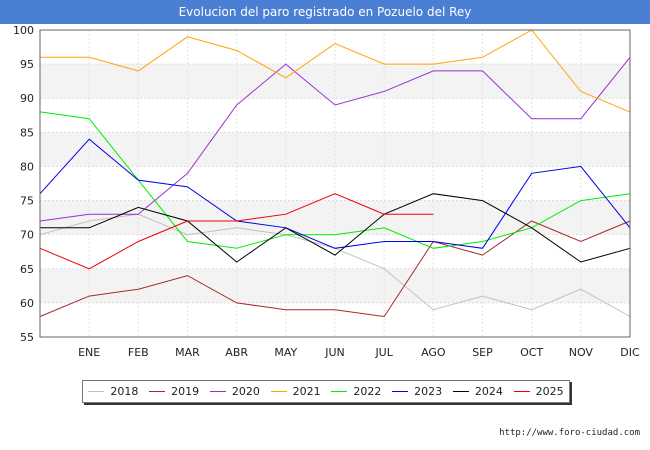 The height and width of the screenshot is (450, 650). What do you see at coordinates (359, 352) in the screenshot?
I see `x-tick-labels: ENE FEB MAR ABR MAY JUN JUL AGO SEP OCT NOV DIC` at bounding box center [359, 352].